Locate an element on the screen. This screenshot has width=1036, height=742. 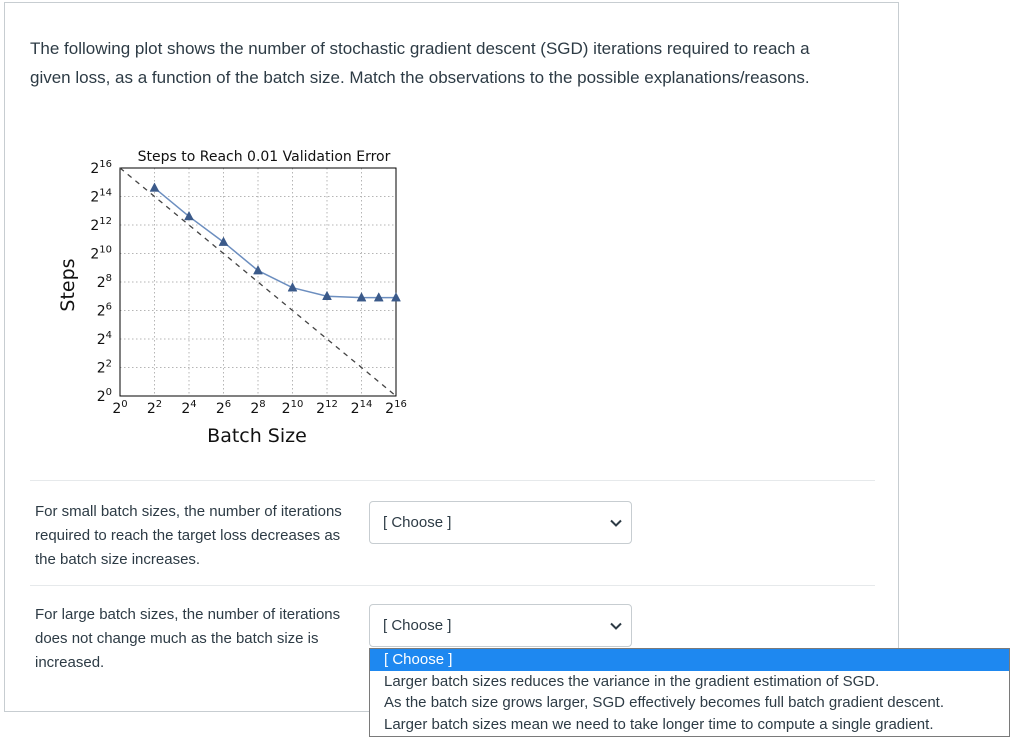
option-choose: [ Choose ] is located at coordinates (689, 660).